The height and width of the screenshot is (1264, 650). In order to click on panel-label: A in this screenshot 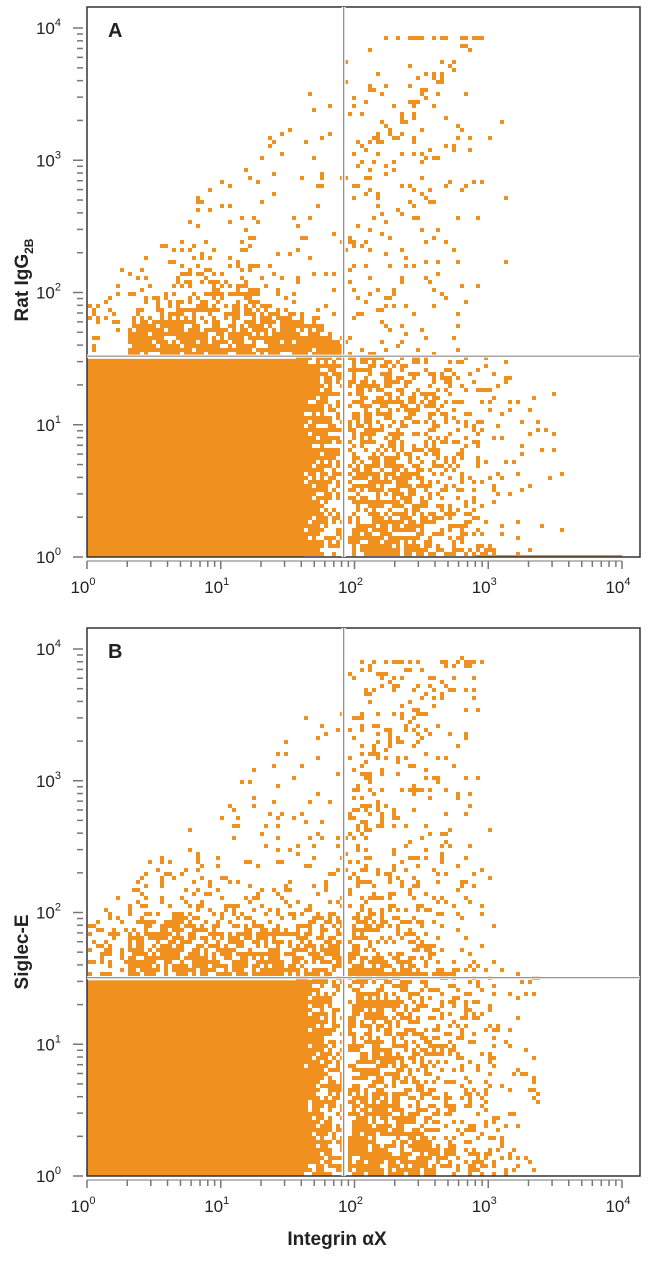, I will do `click(115, 31)`.